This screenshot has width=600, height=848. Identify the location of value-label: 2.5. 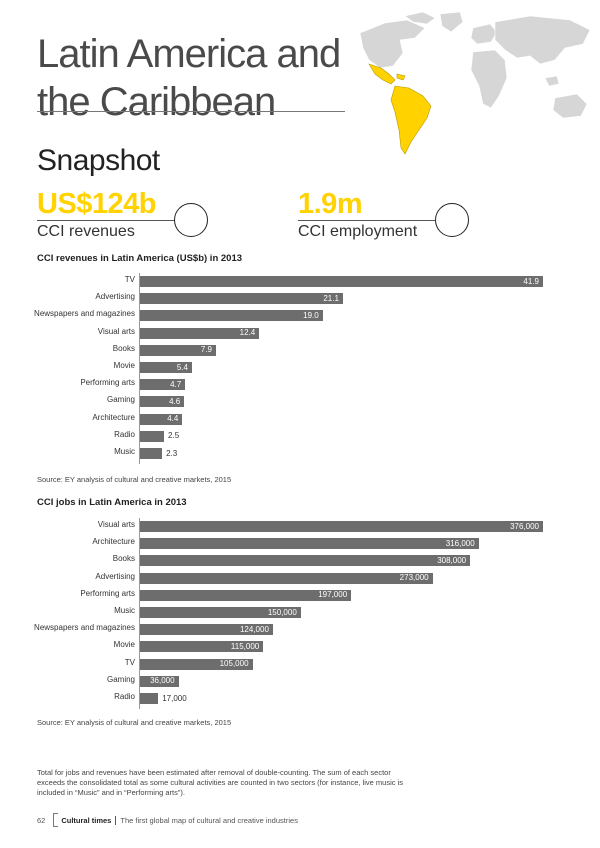
(174, 436).